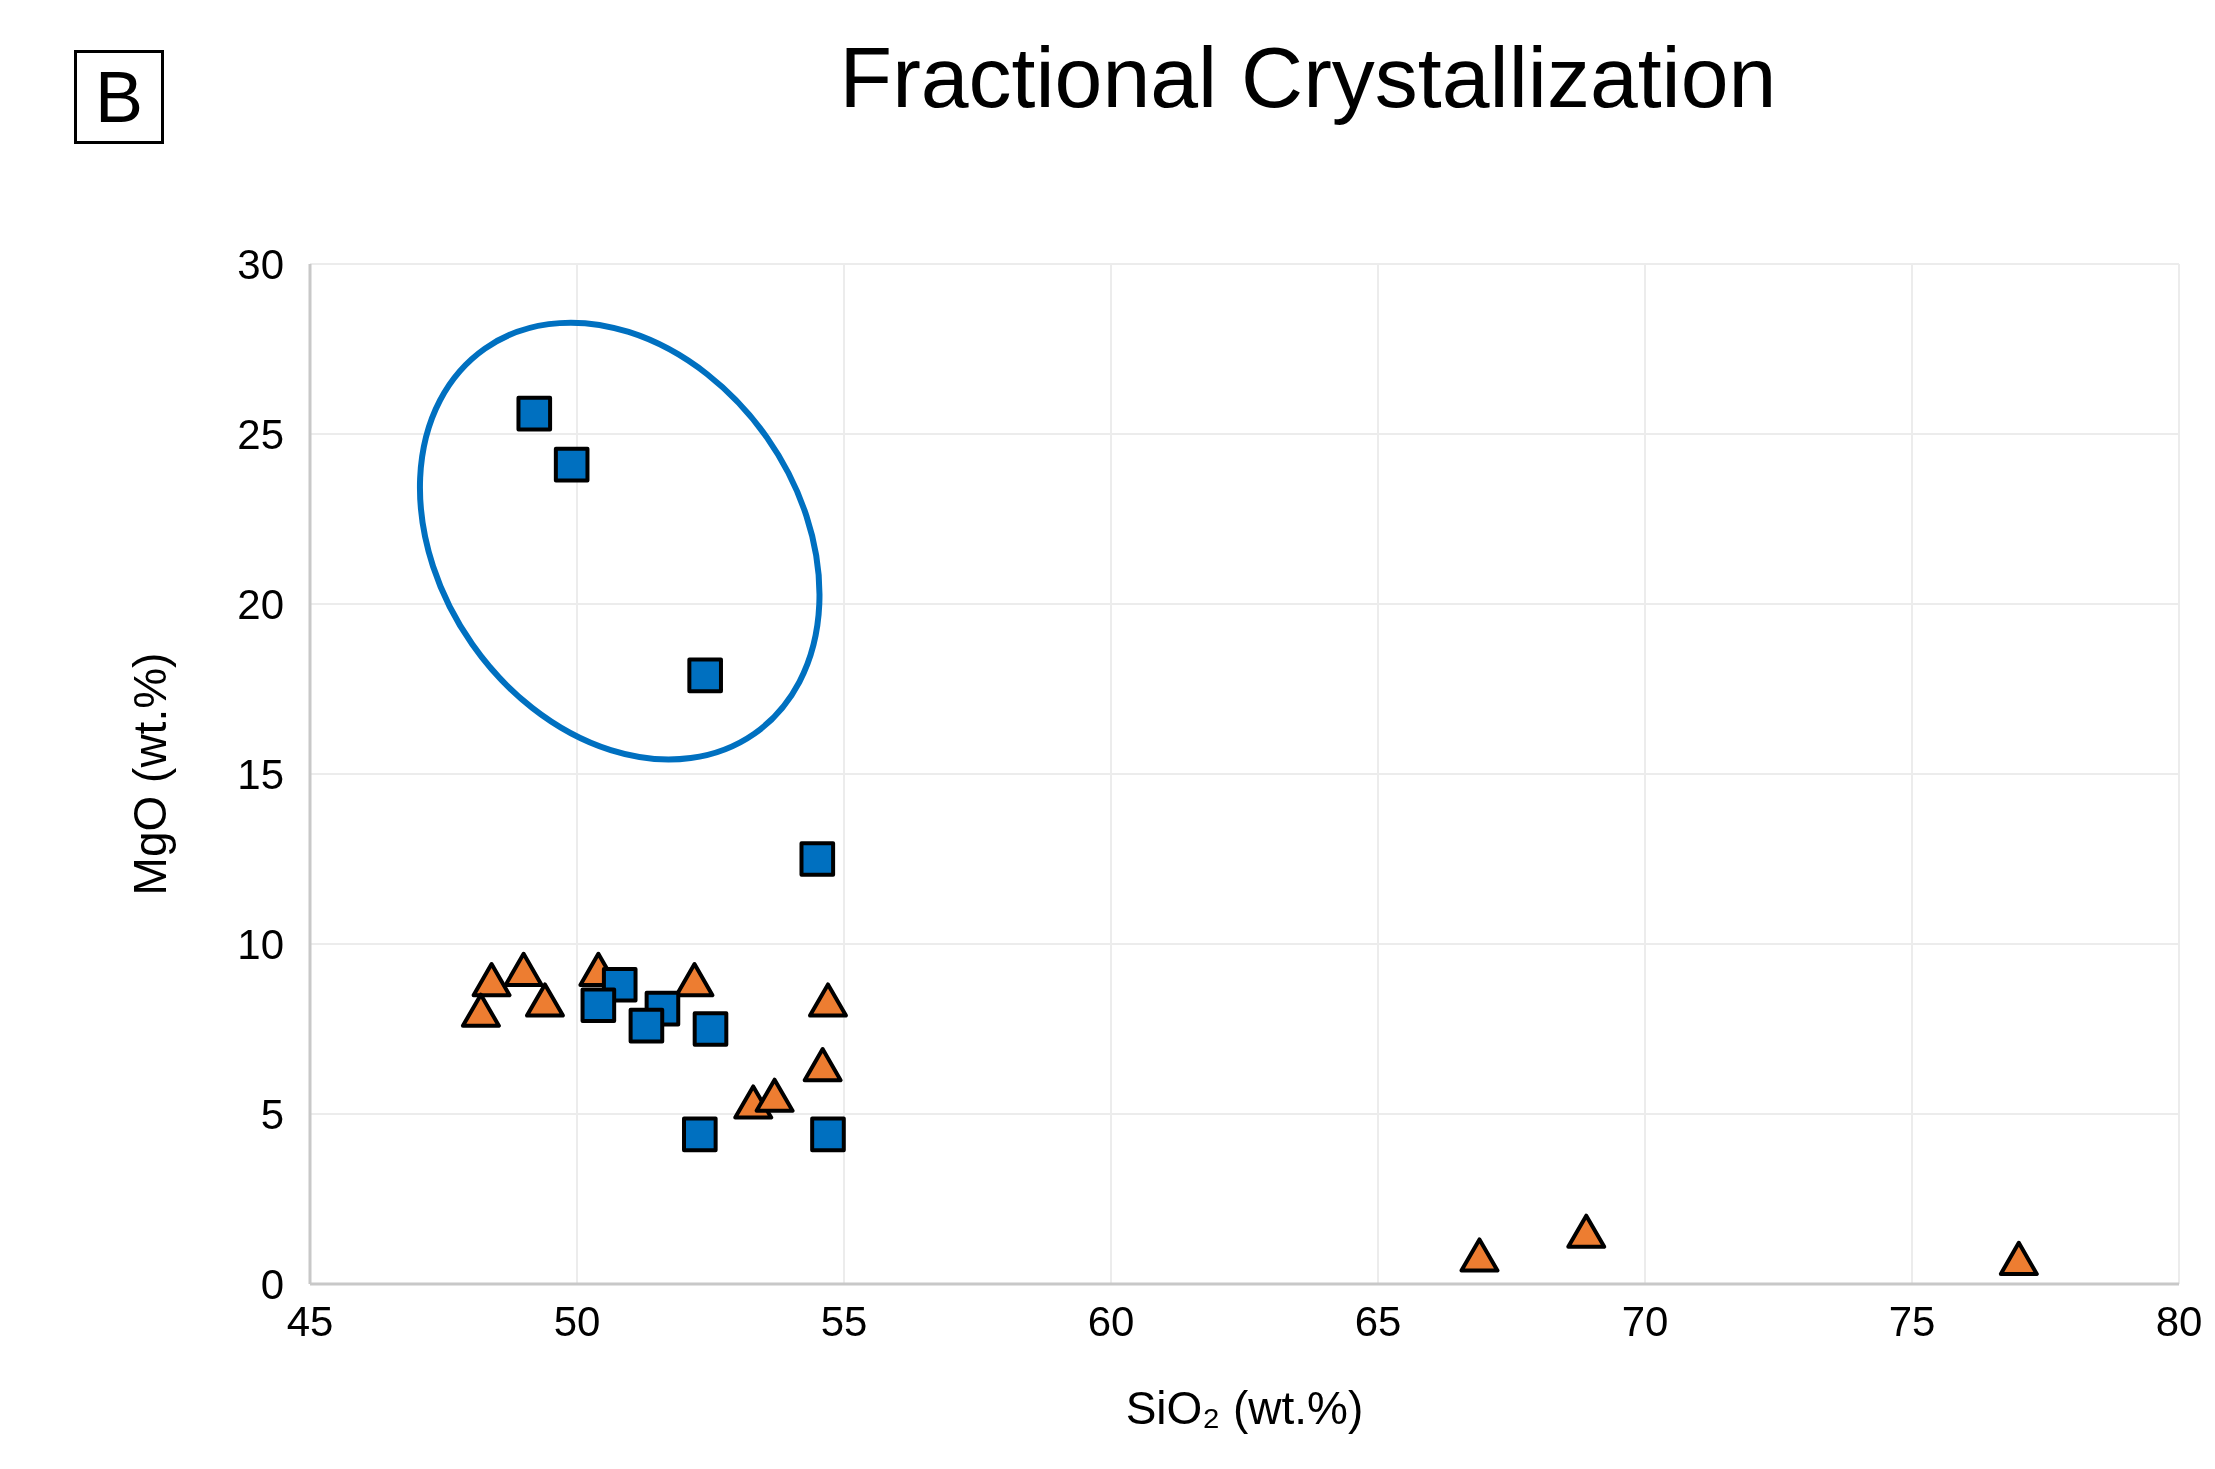 The width and height of the screenshot is (2215, 1469). Describe the element at coordinates (150, 774) in the screenshot. I see `y-axis-title: MgO (wt.%)` at that location.